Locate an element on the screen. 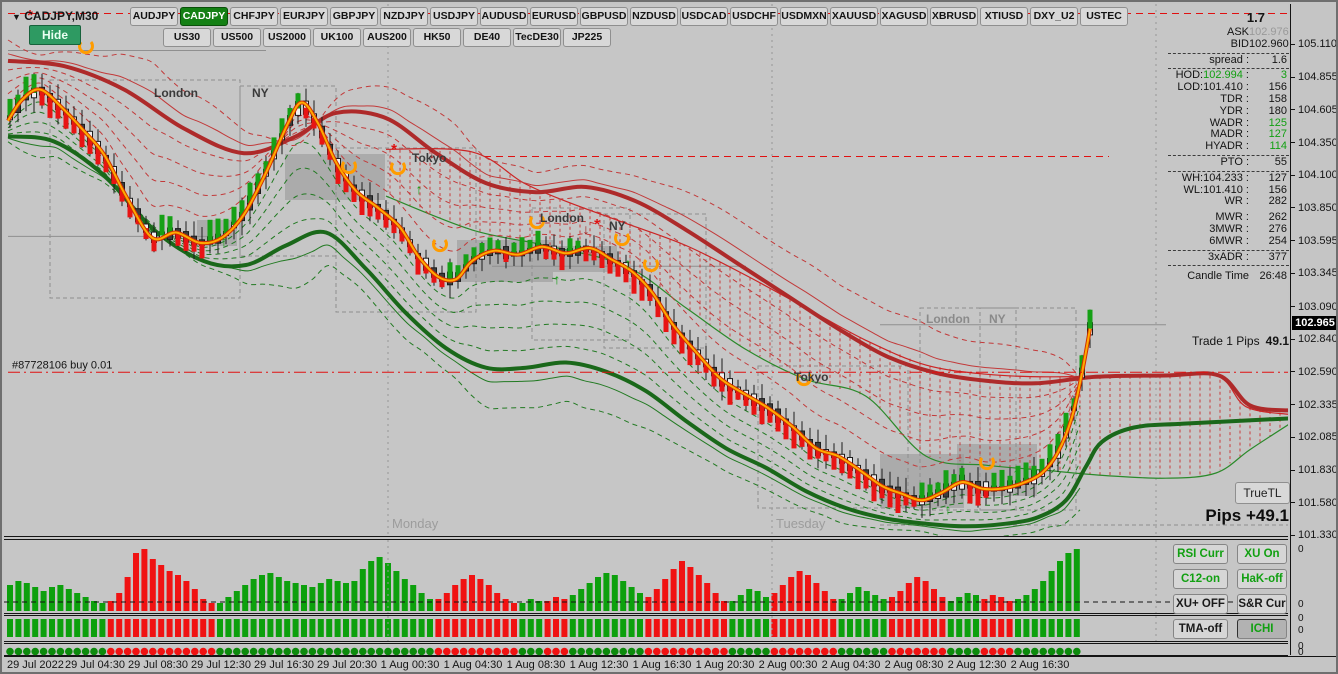 This screenshot has width=1338, height=674. tab-audusd: AUDUSD is located at coordinates (504, 16).